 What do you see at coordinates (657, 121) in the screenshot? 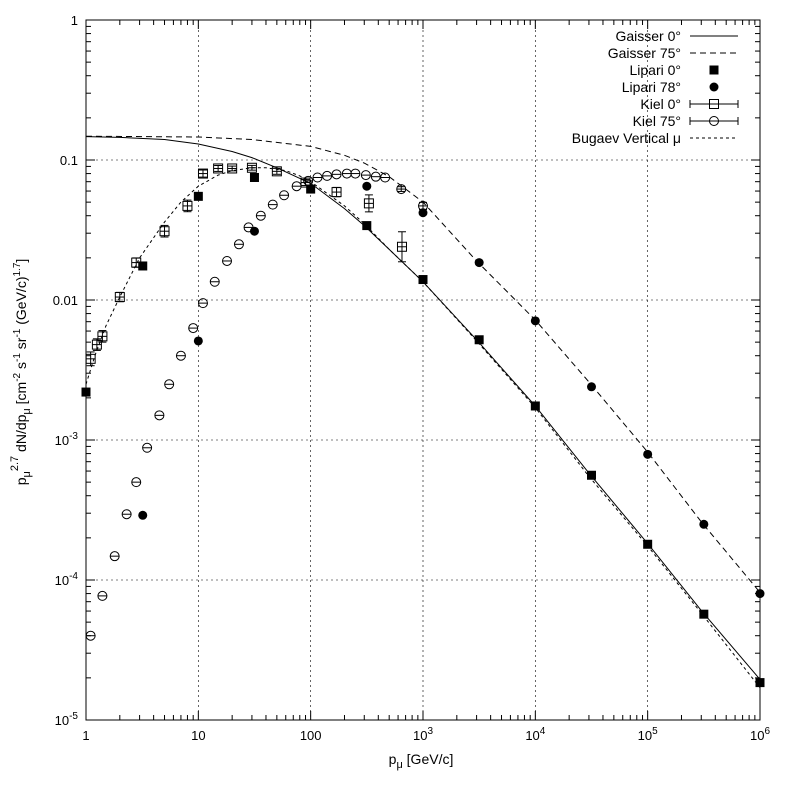
I see `legend-label: Kiel 75°` at bounding box center [657, 121].